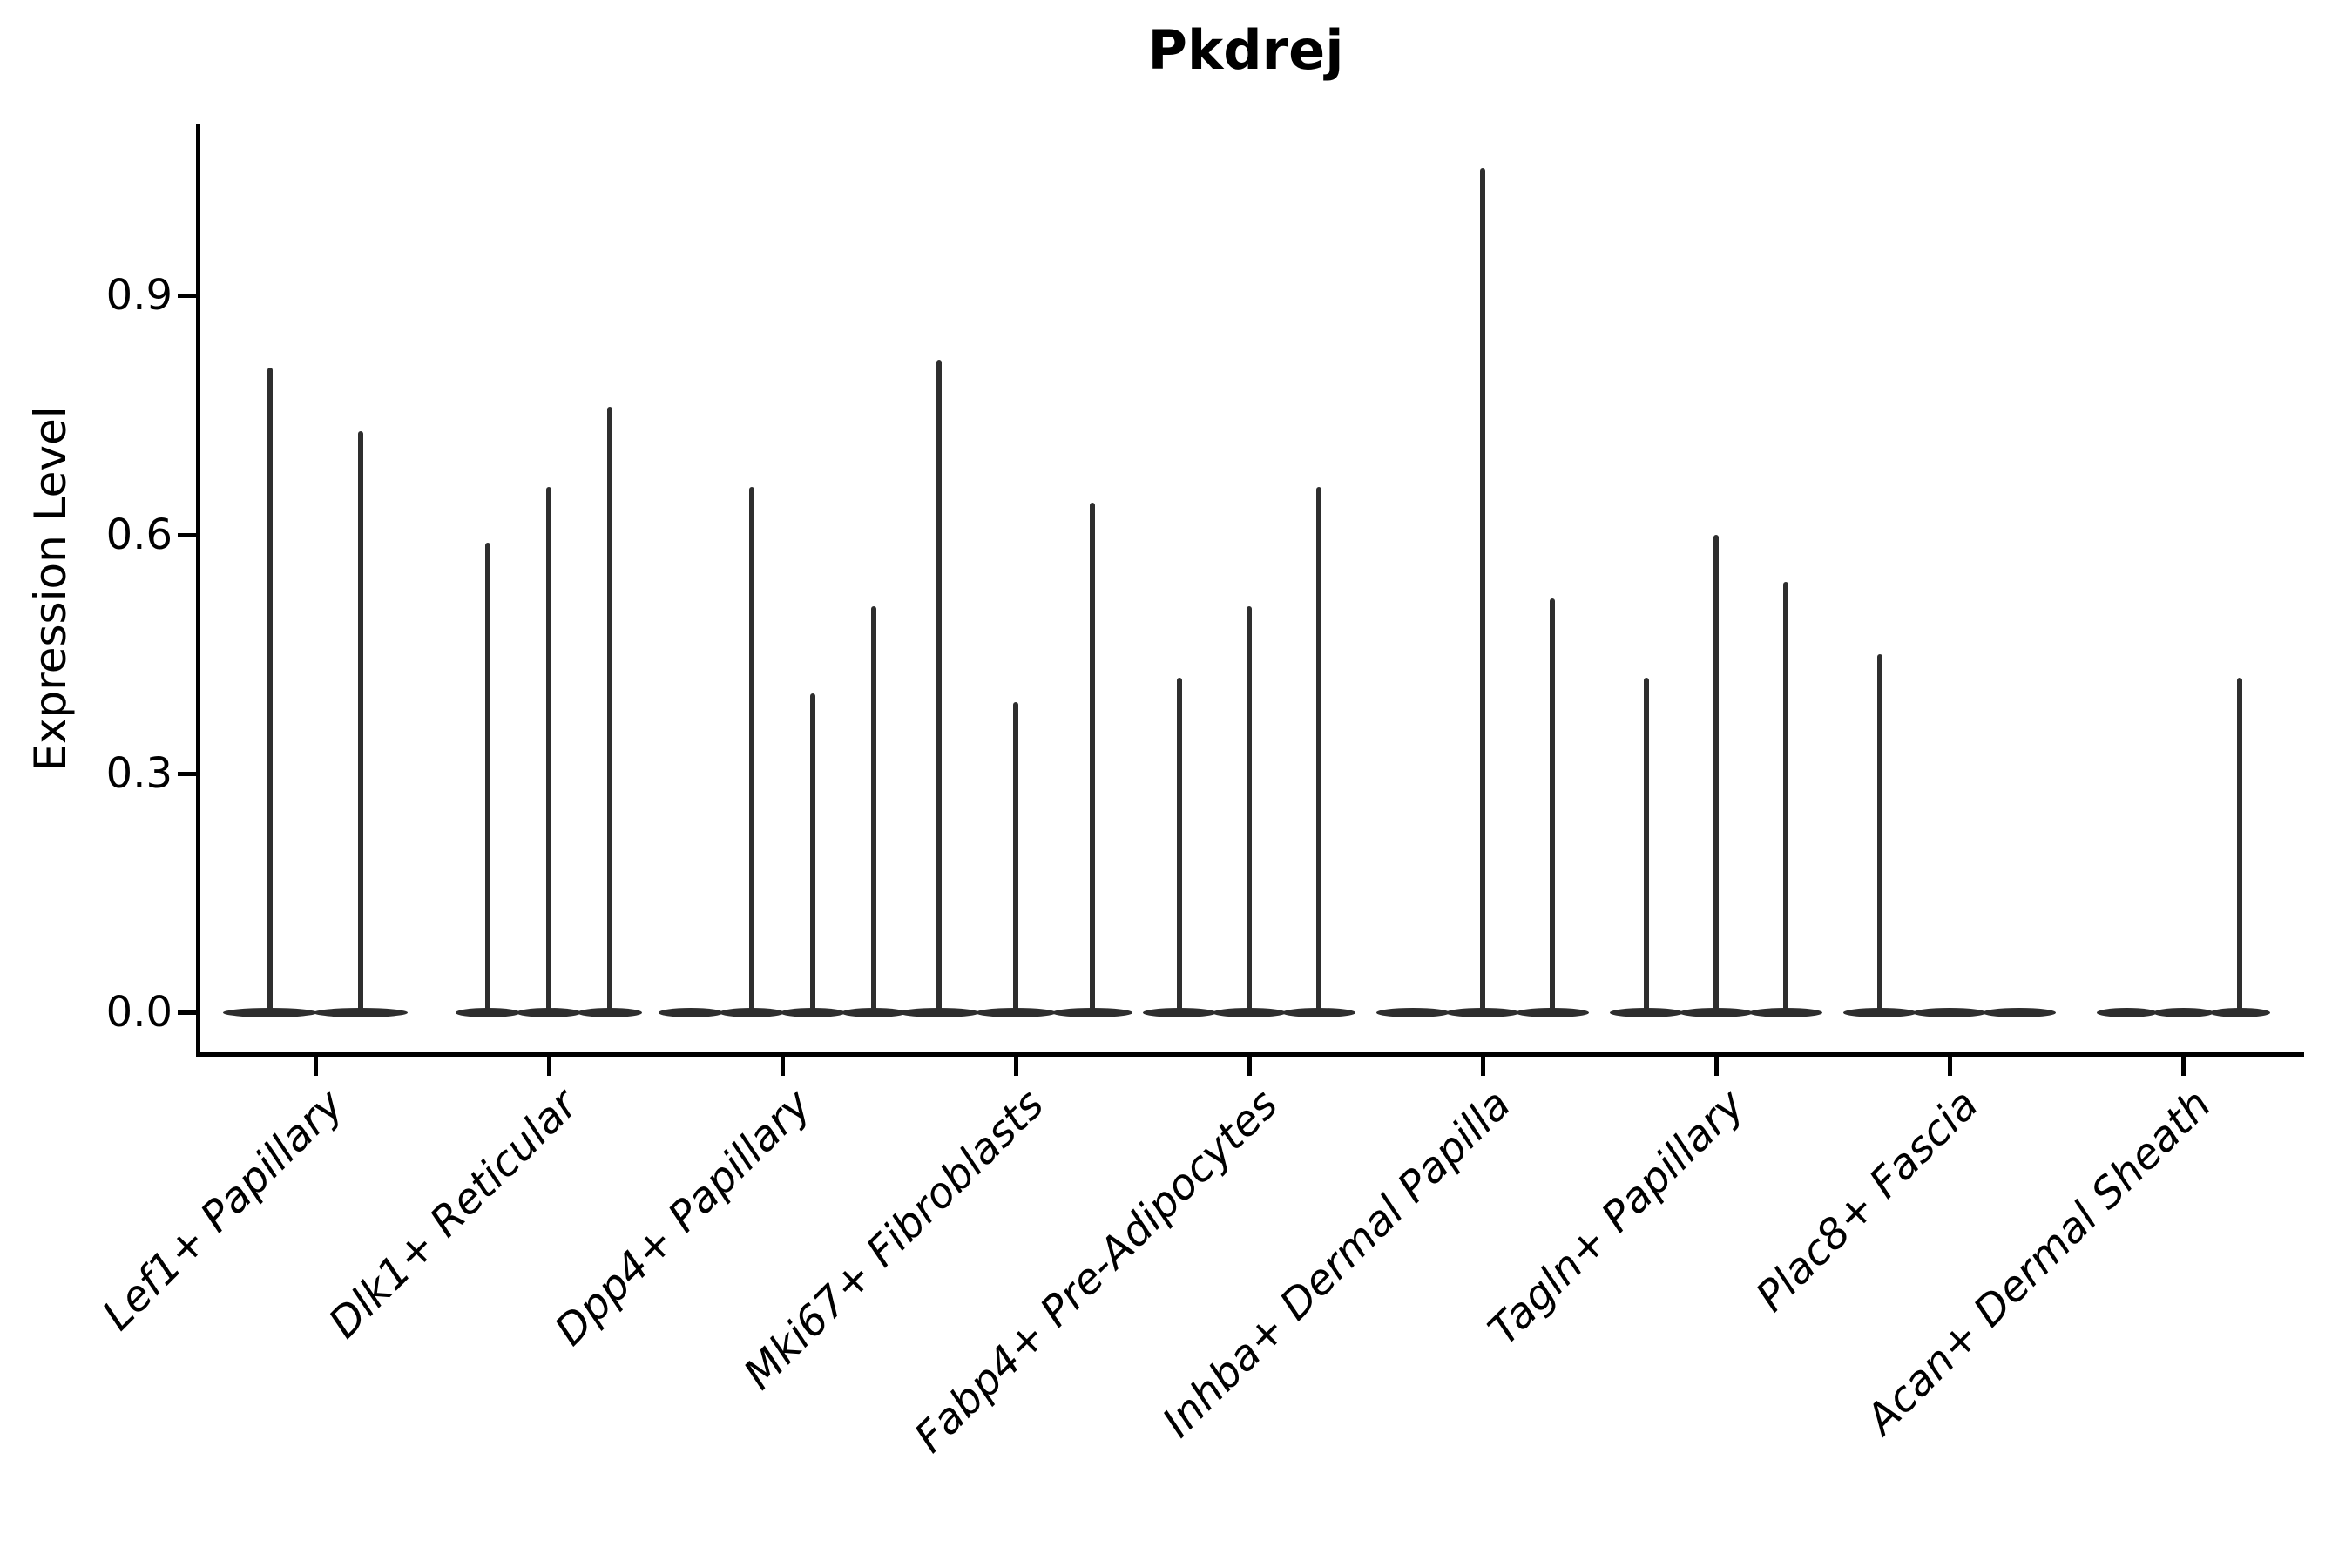 Image resolution: width=2352 pixels, height=1568 pixels. What do you see at coordinates (453, 1213) in the screenshot?
I see `x-tick-label: Dlk1+ Reticular` at bounding box center [453, 1213].